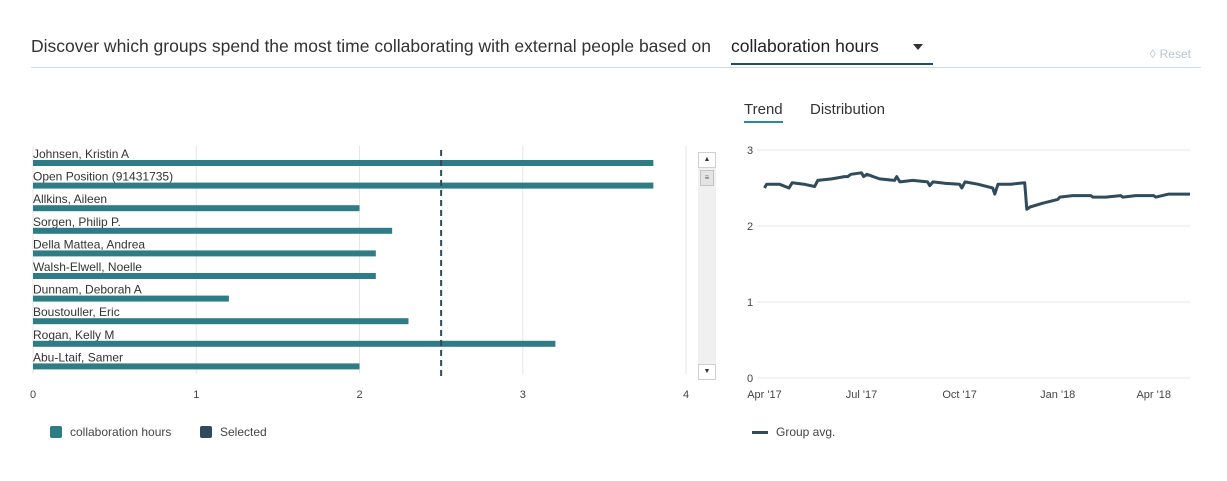  Describe the element at coordinates (243, 432) in the screenshot. I see `legend-label: Selected` at that location.